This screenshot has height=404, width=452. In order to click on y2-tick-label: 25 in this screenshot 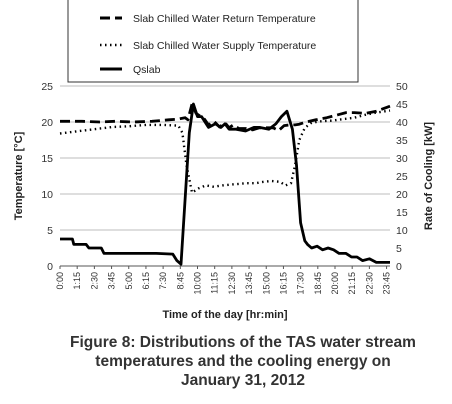, I will do `click(402, 177)`.